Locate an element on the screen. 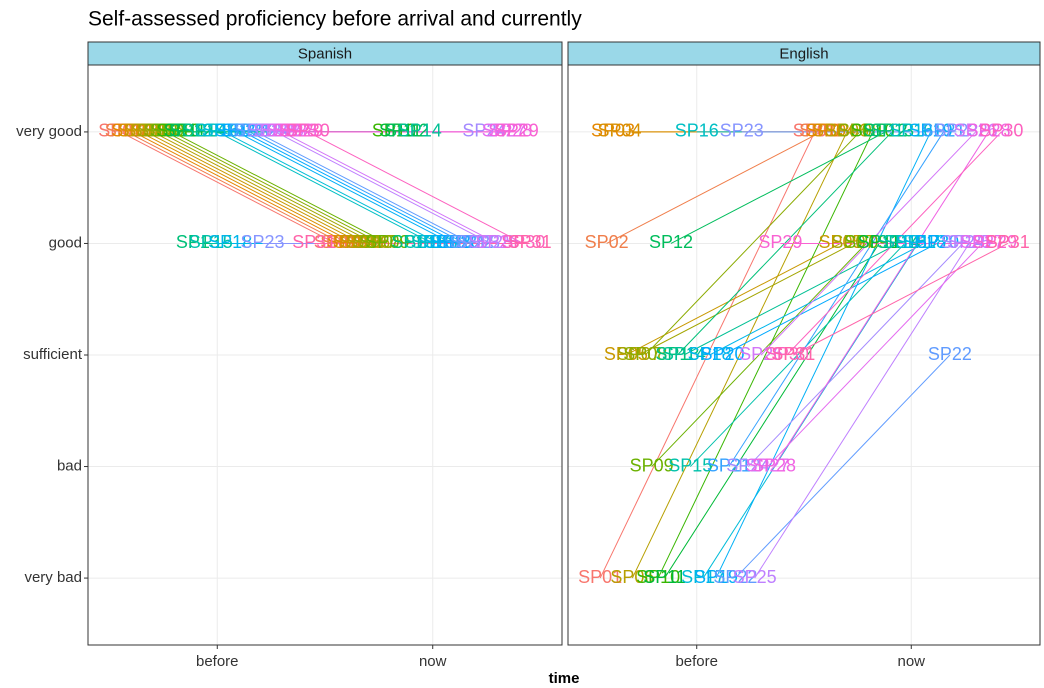  x-axis-title: time is located at coordinates (564, 678).